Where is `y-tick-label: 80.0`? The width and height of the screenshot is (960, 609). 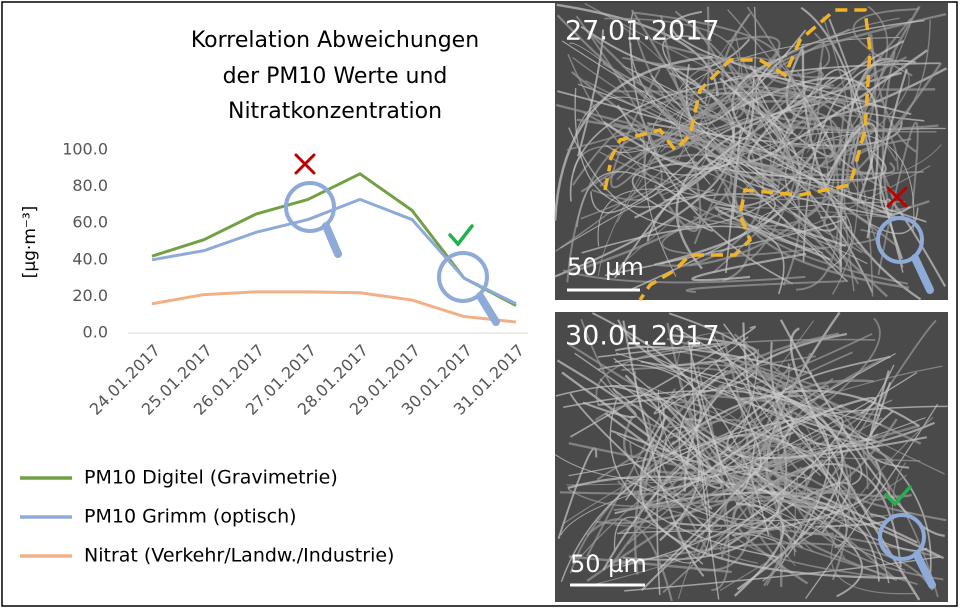 y-tick-label: 80.0 is located at coordinates (90, 185).